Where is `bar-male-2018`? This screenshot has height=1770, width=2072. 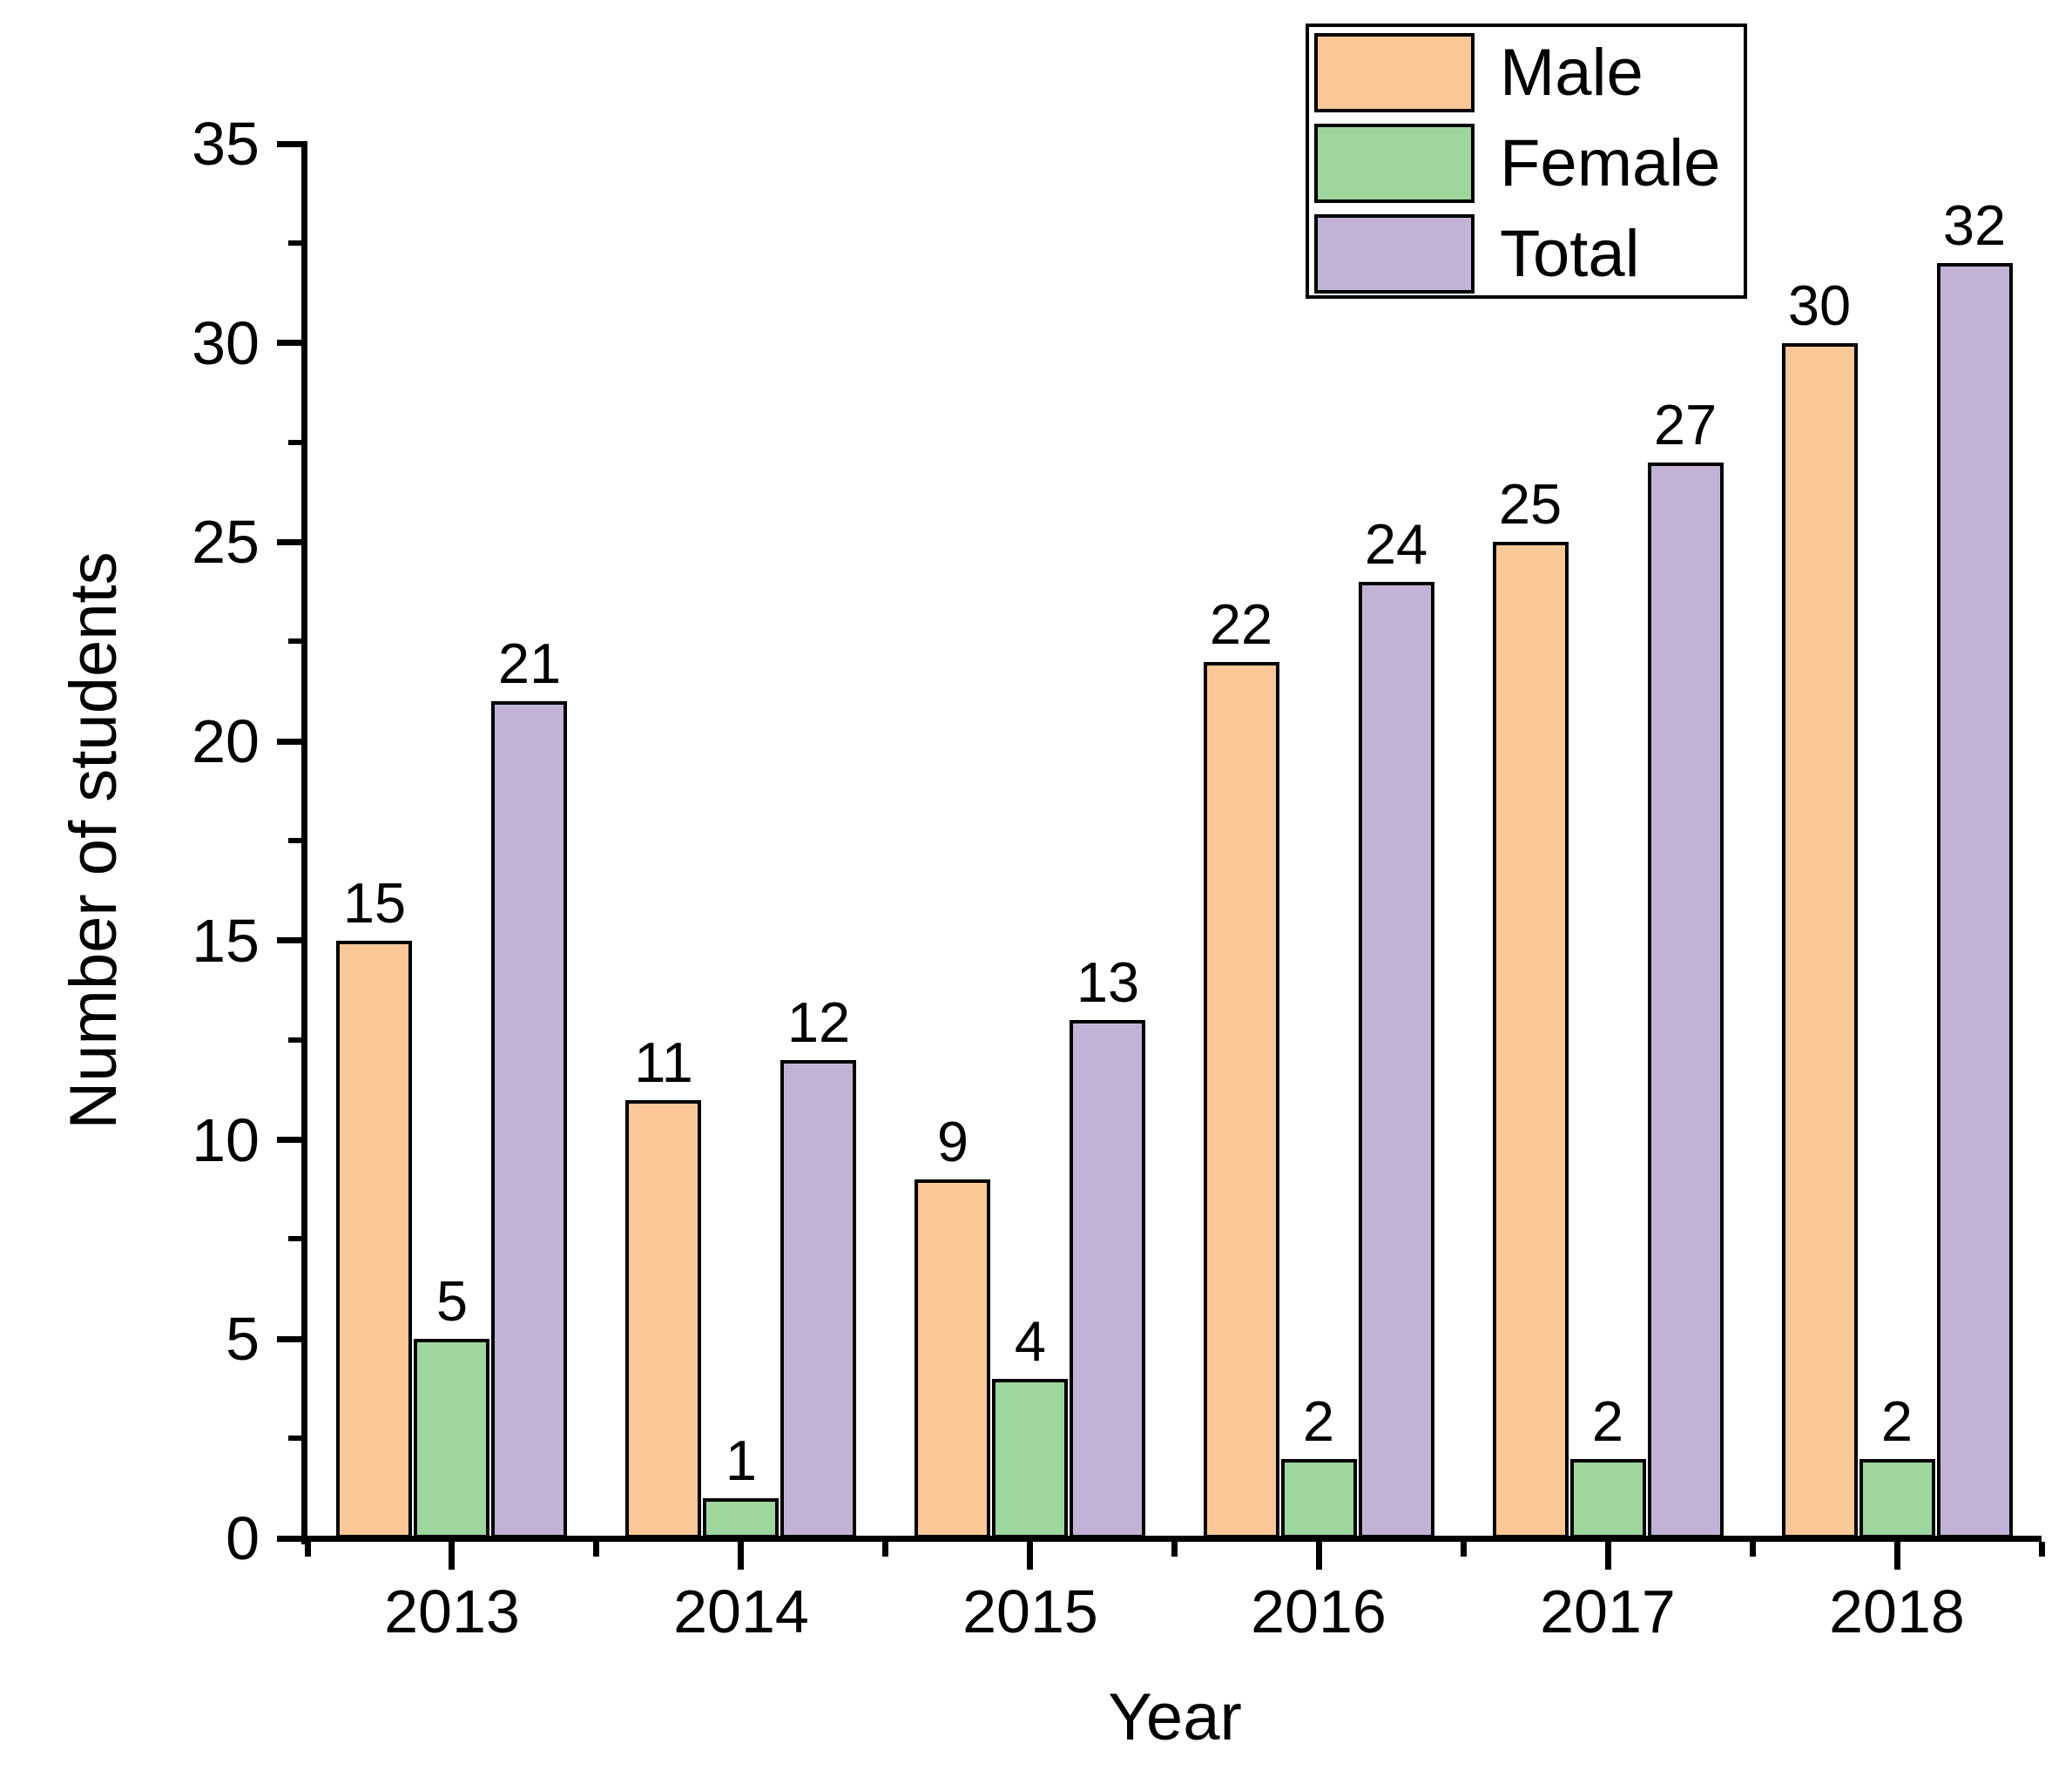
bar-male-2018 is located at coordinates (1820, 941).